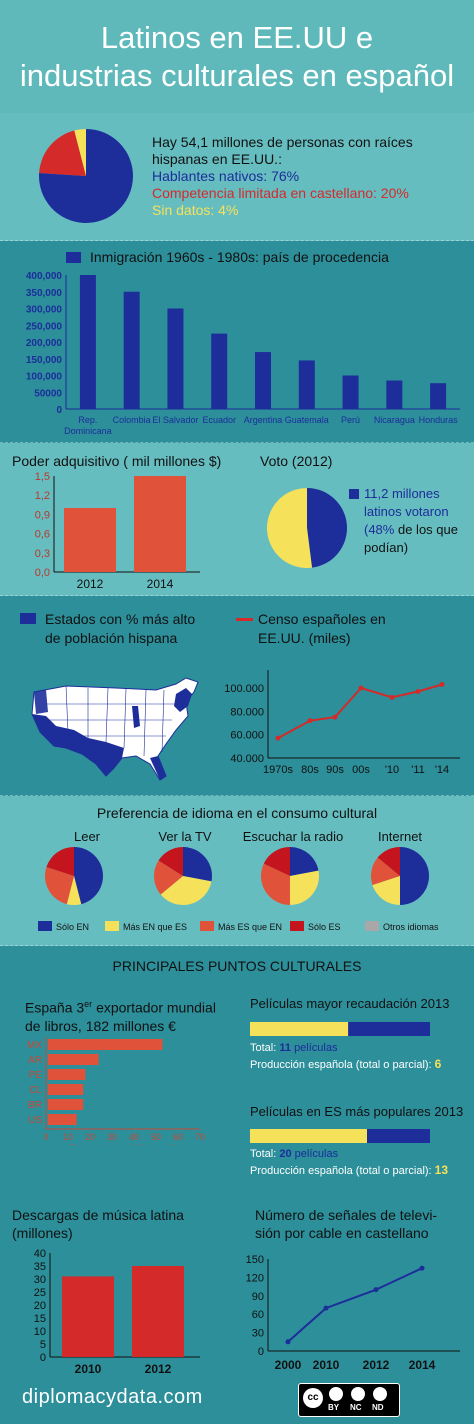 This screenshot has width=474, height=1424. I want to click on title-line-2: industrias culturales en español, so click(237, 75).